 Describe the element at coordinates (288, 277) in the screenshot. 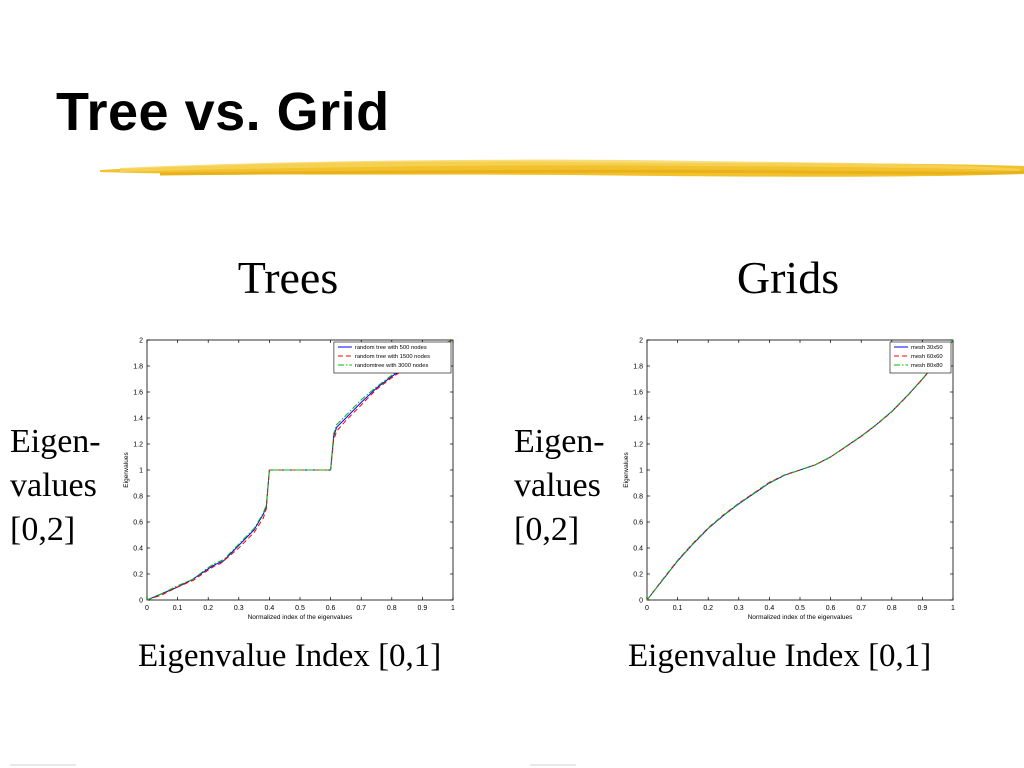

I see `panel-title-trees: Trees` at that location.